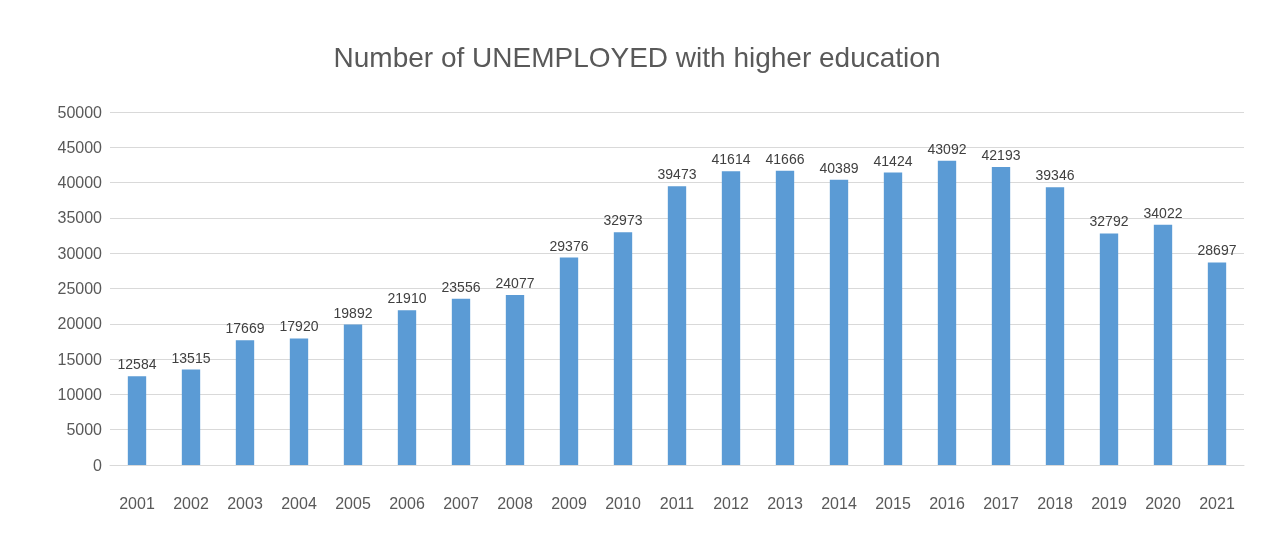 The height and width of the screenshot is (540, 1274). What do you see at coordinates (1055, 503) in the screenshot?
I see `x-tick-label: 2018` at bounding box center [1055, 503].